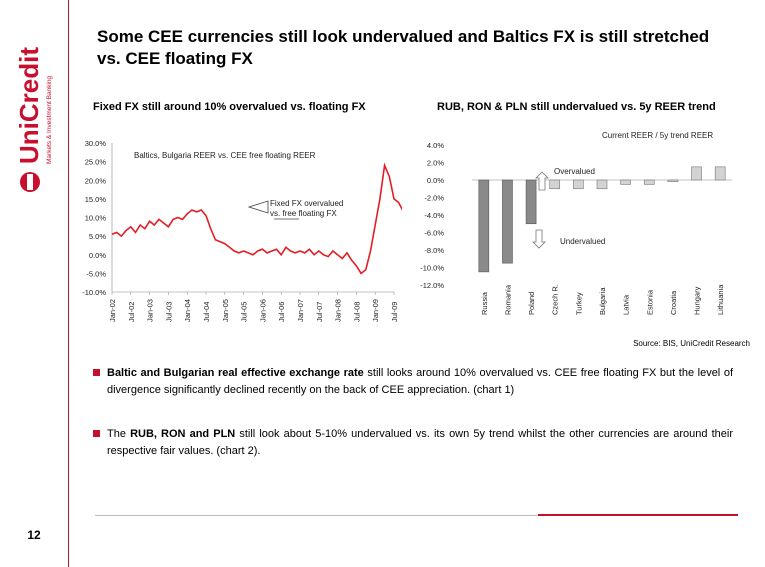 This screenshot has width=765, height=567. I want to click on y-tick-label: 2.0%, so click(435, 163).